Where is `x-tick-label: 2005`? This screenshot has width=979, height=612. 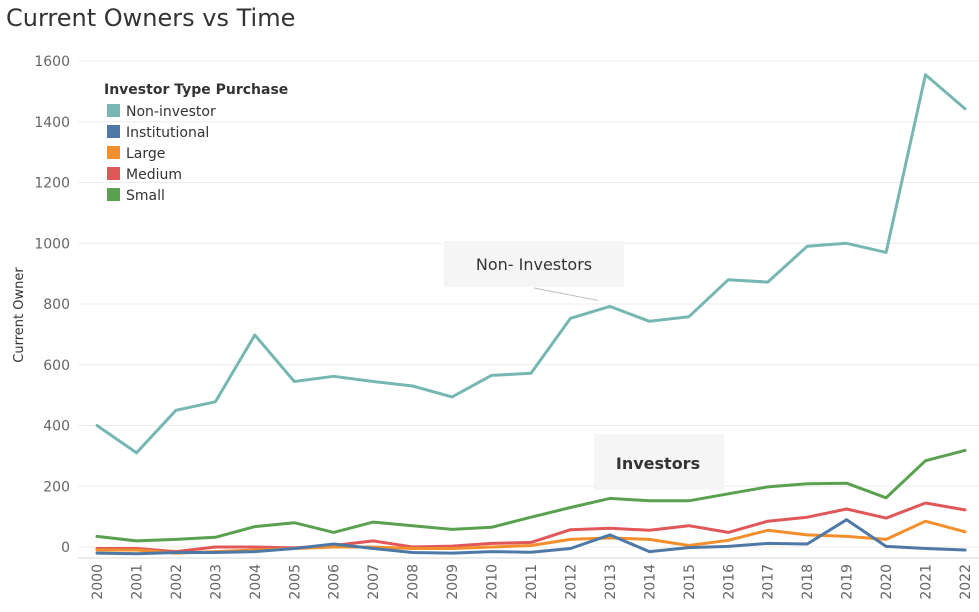
x-tick-label: 2005 is located at coordinates (295, 582).